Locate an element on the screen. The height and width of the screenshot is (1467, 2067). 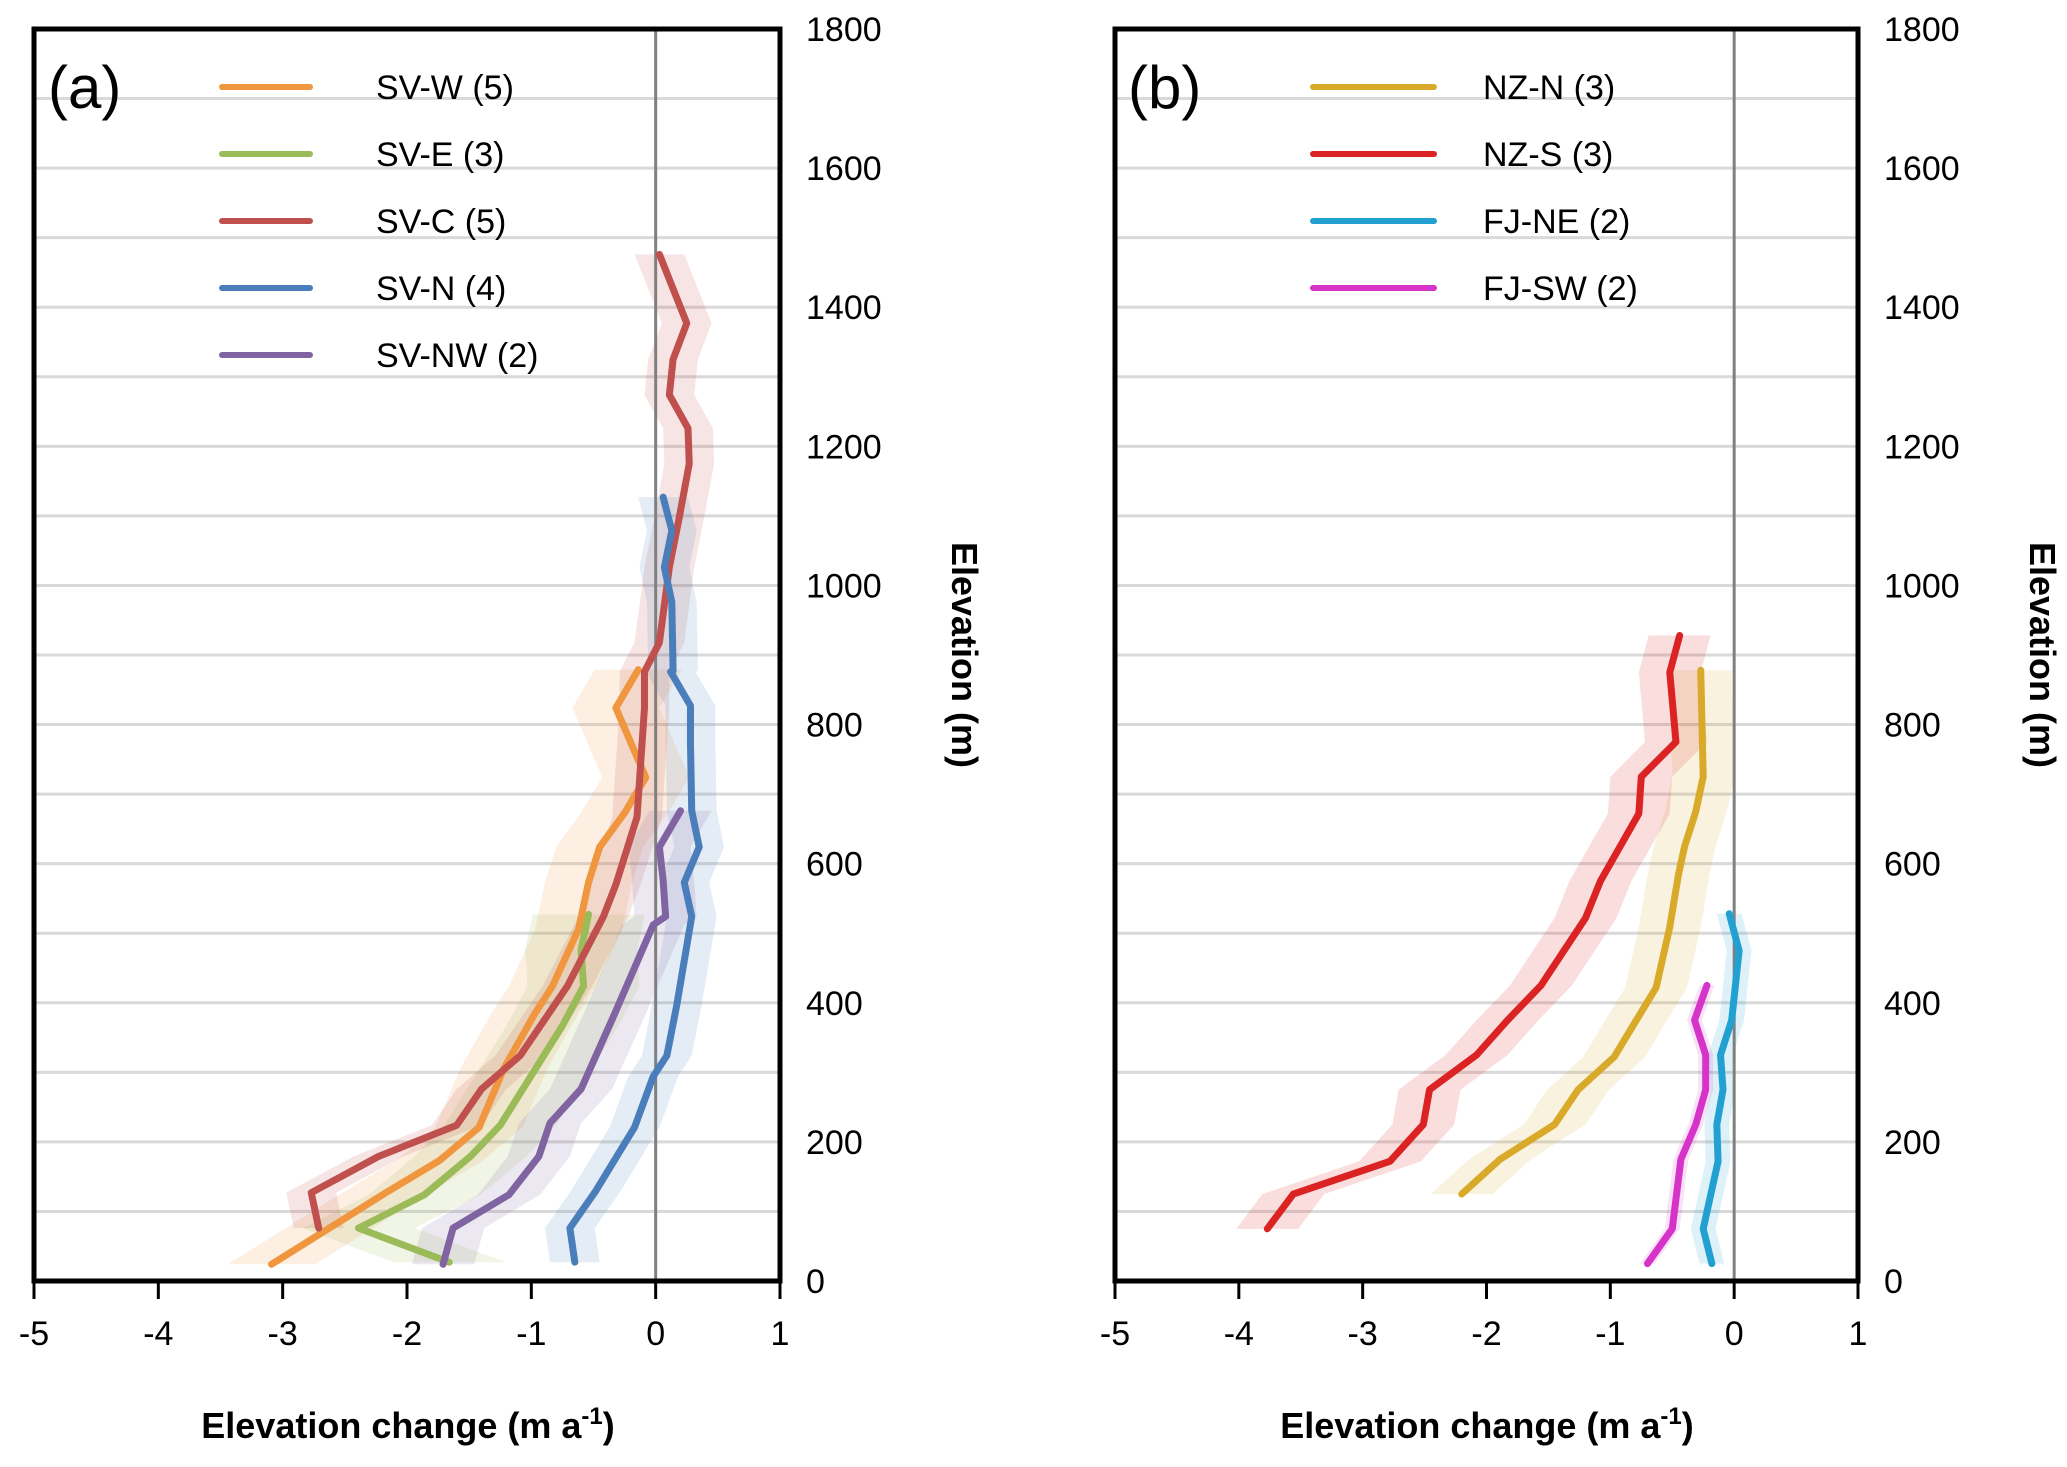
series-line-sv-nw is located at coordinates (562, 1037).